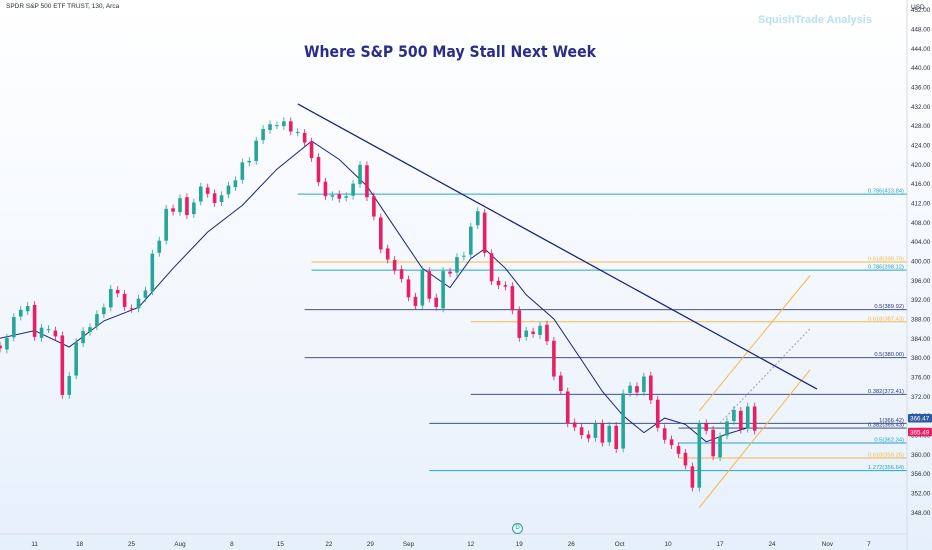  Describe the element at coordinates (921, 184) in the screenshot. I see `price-tick-label: 416.00` at that location.